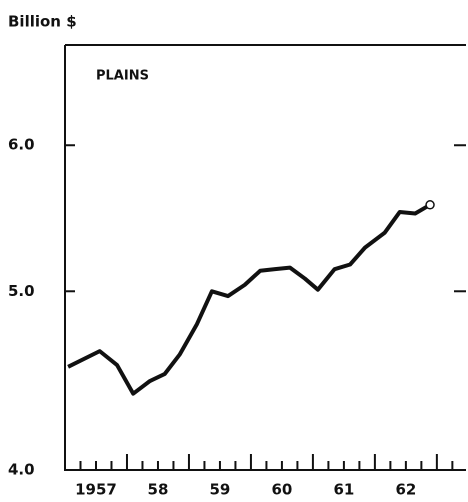 This screenshot has height=502, width=468. I want to click on x-tick-label: 61, so click(343, 490).